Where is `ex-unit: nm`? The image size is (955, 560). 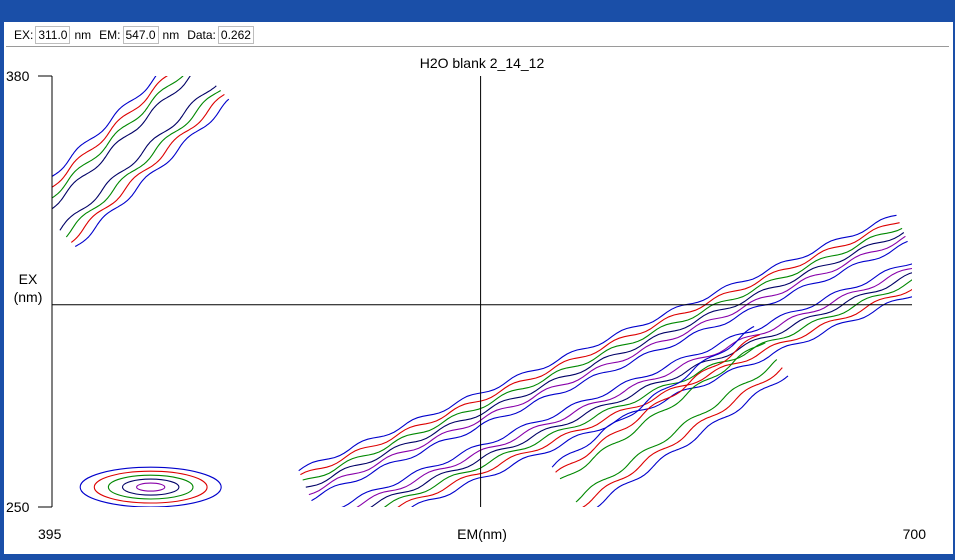
ex-unit: nm is located at coordinates (83, 35).